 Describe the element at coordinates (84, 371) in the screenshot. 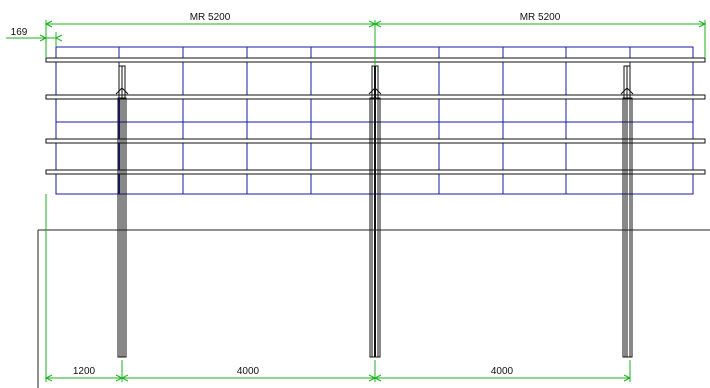

I see `bottom-offset-label: 1200` at that location.